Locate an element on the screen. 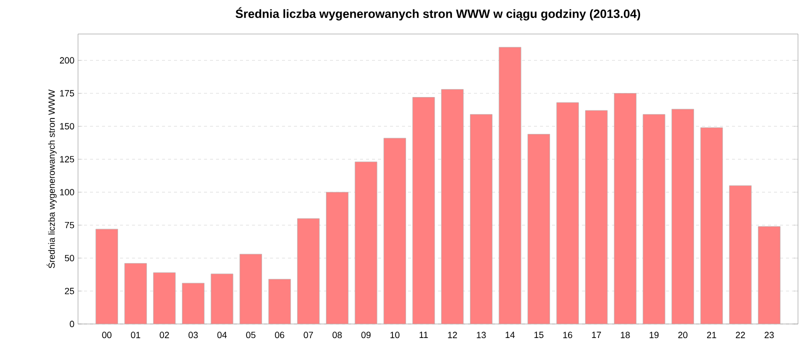  x-tick-label: 13 is located at coordinates (481, 335).